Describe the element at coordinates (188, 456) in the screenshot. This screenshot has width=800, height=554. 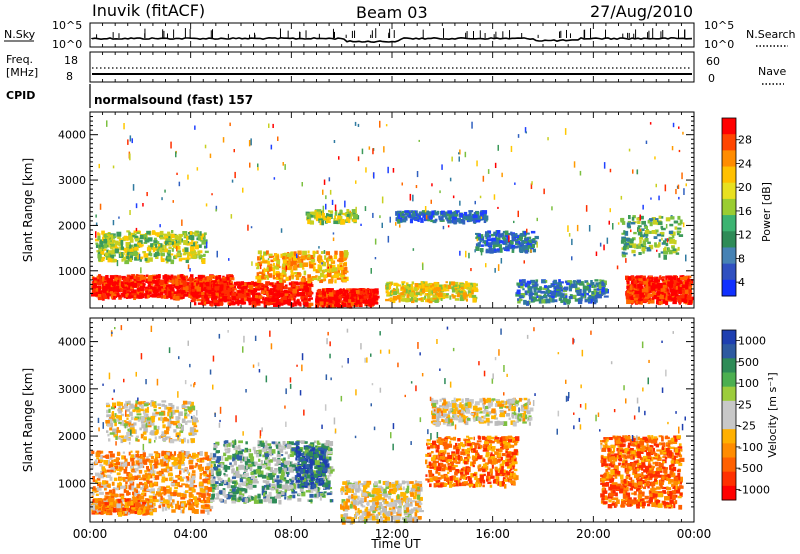
I see `velocity-cell` at that location.